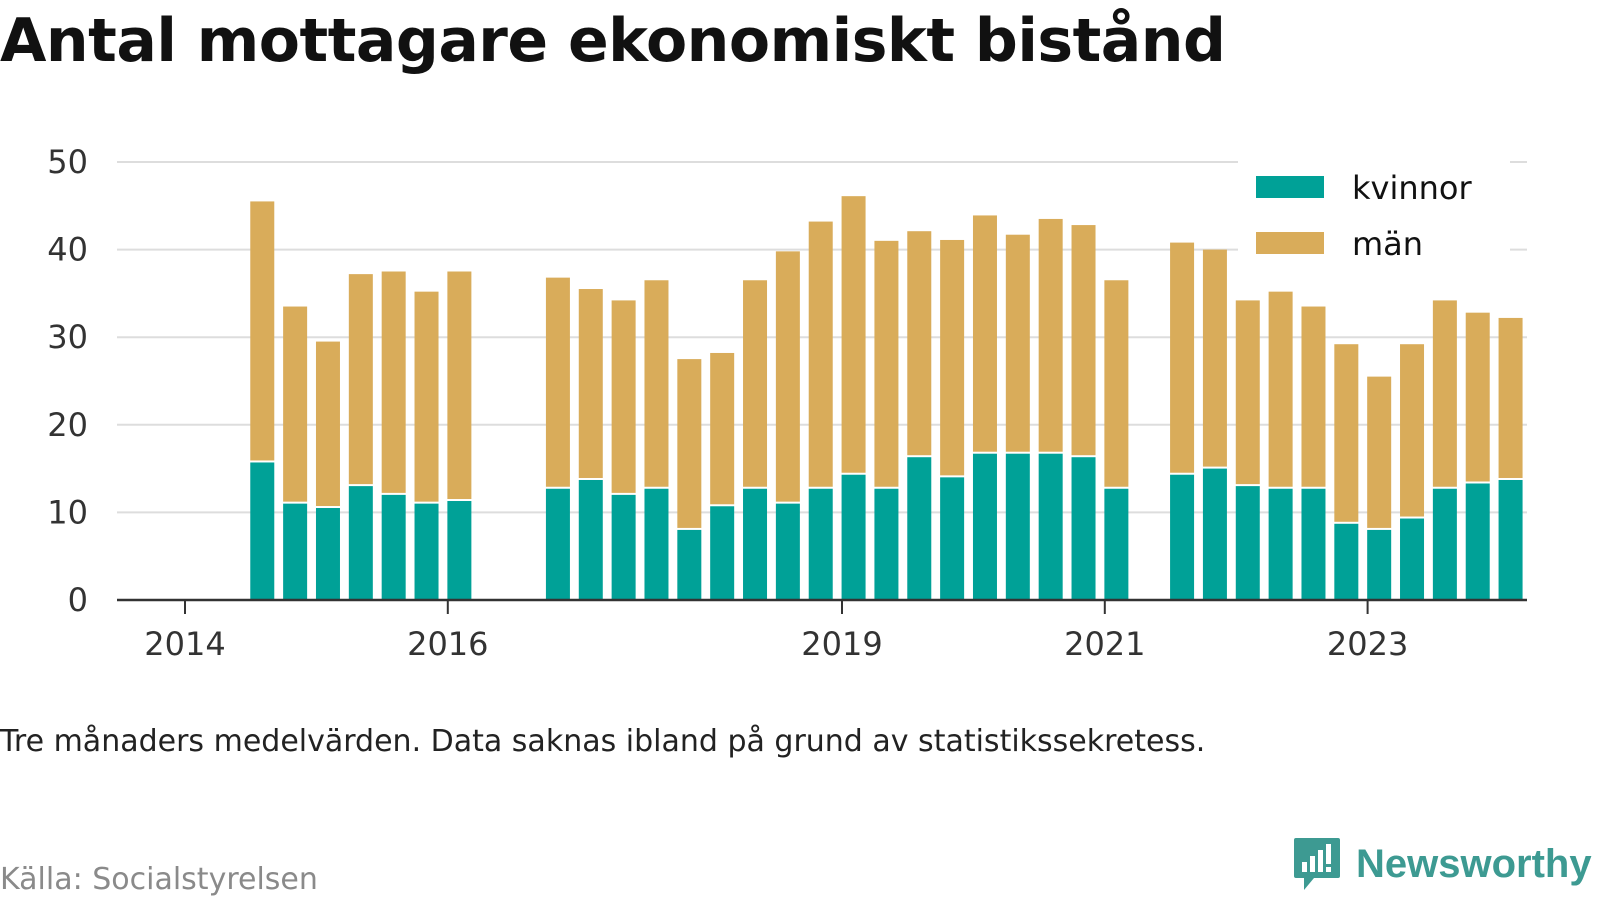  What do you see at coordinates (67, 337) in the screenshot?
I see `y-tick-label: 30` at bounding box center [67, 337].